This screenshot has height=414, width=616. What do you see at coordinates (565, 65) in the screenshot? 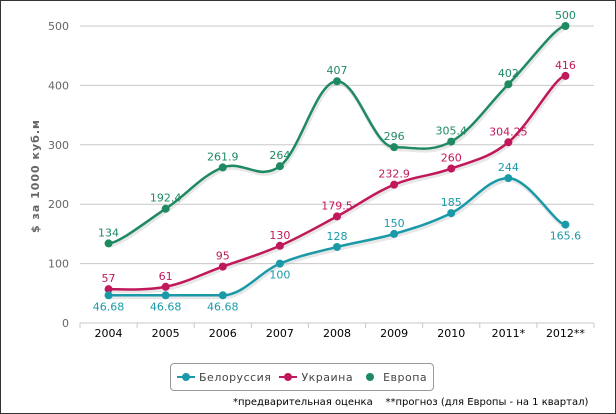
I see `data-label: 416` at bounding box center [565, 65].